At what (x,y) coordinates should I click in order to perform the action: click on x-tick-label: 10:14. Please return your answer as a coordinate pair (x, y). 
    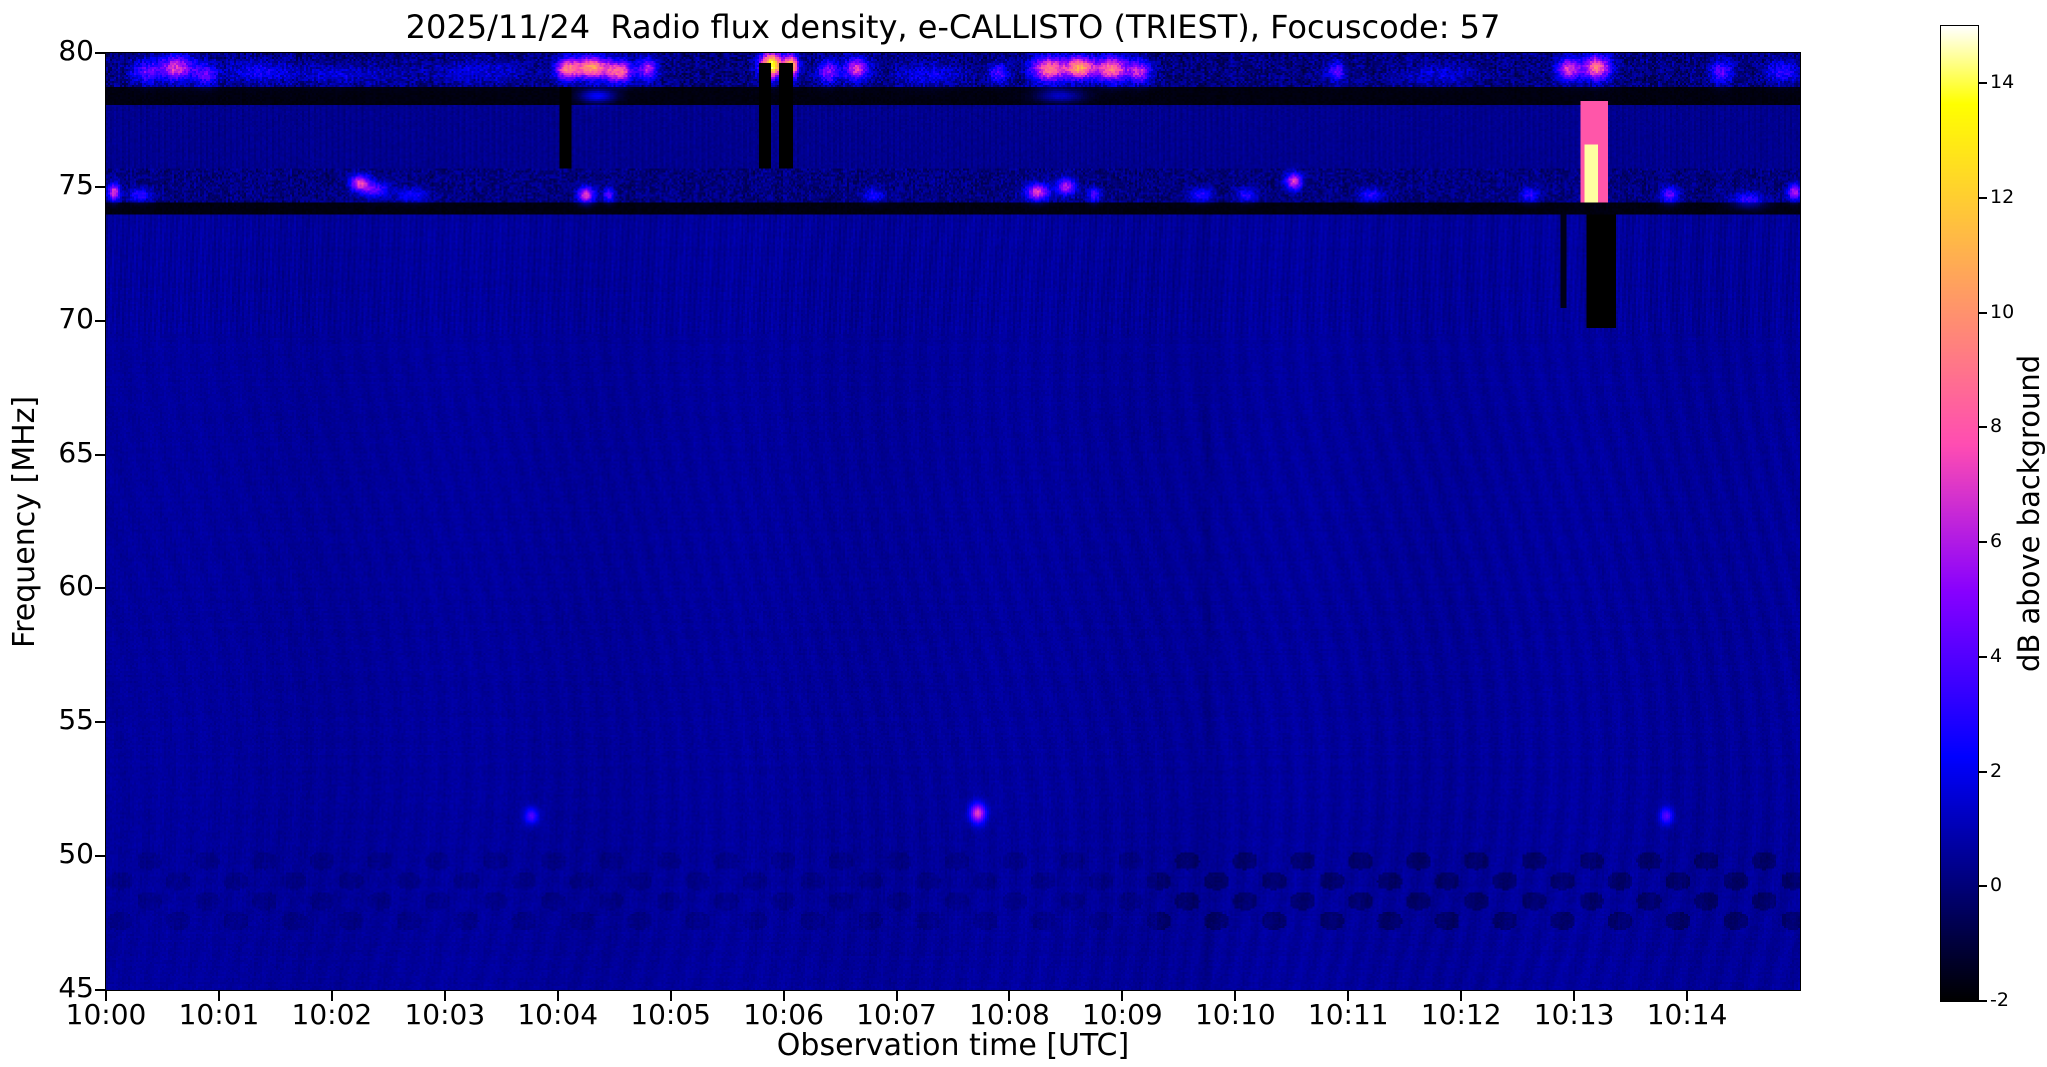
    Looking at the image, I should click on (1687, 1014).